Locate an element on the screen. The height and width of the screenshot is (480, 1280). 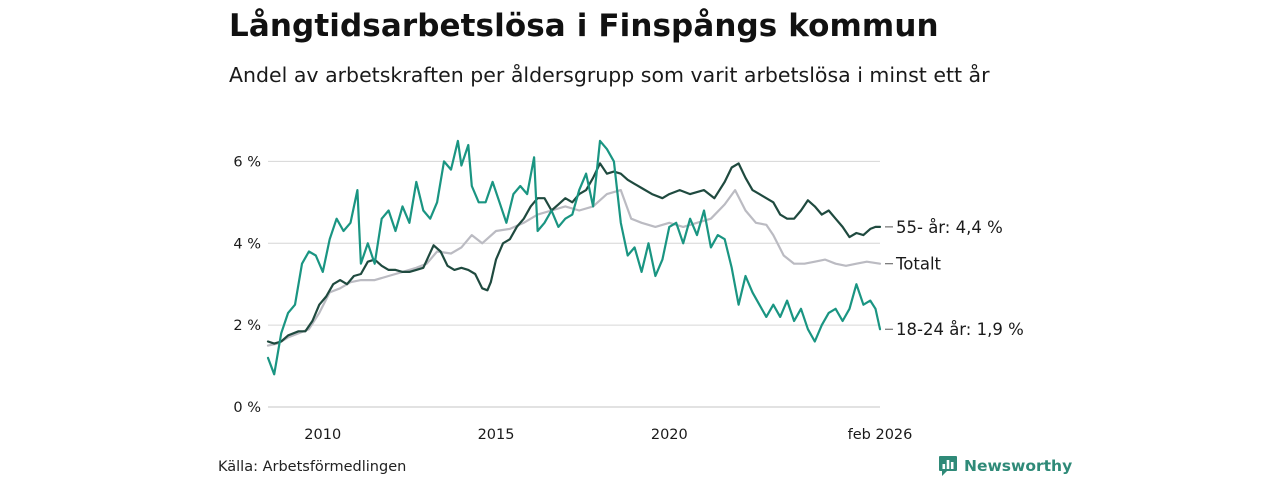
x-tick-label: 2010 is located at coordinates (322, 435).